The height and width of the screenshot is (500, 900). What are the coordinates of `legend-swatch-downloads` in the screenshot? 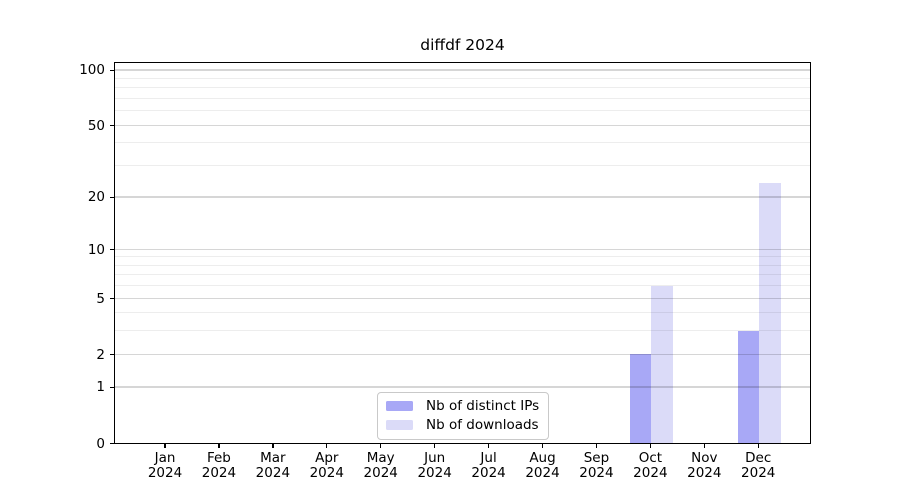 It's located at (399, 425).